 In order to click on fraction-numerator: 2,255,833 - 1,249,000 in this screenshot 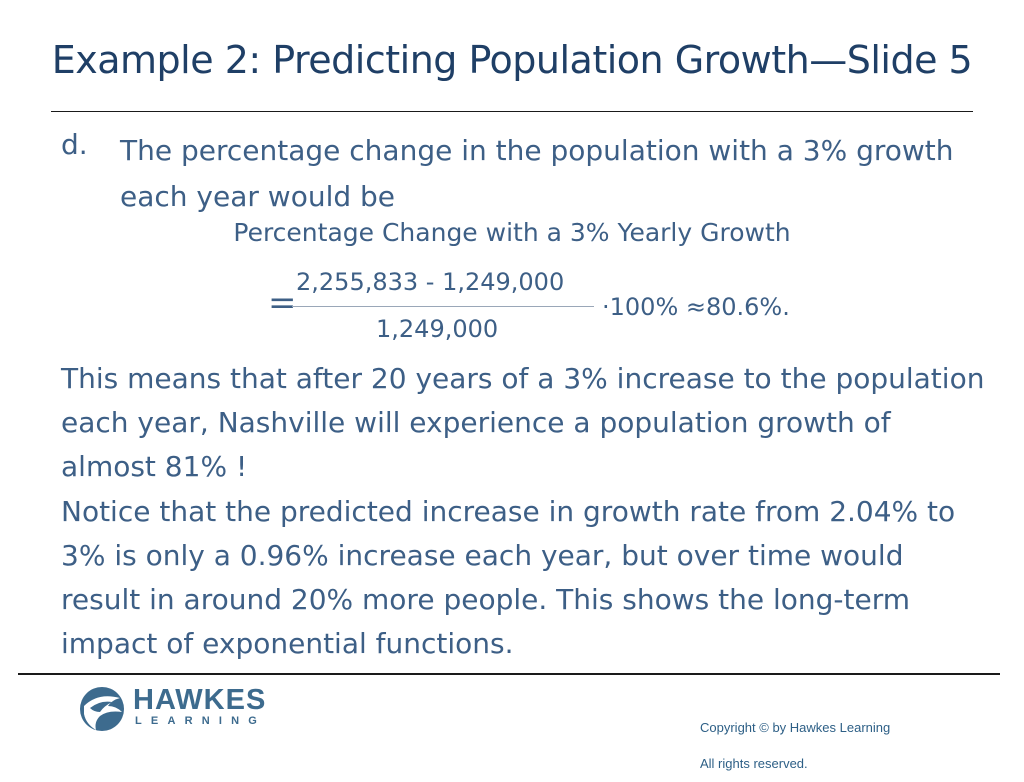, I will do `click(430, 282)`.